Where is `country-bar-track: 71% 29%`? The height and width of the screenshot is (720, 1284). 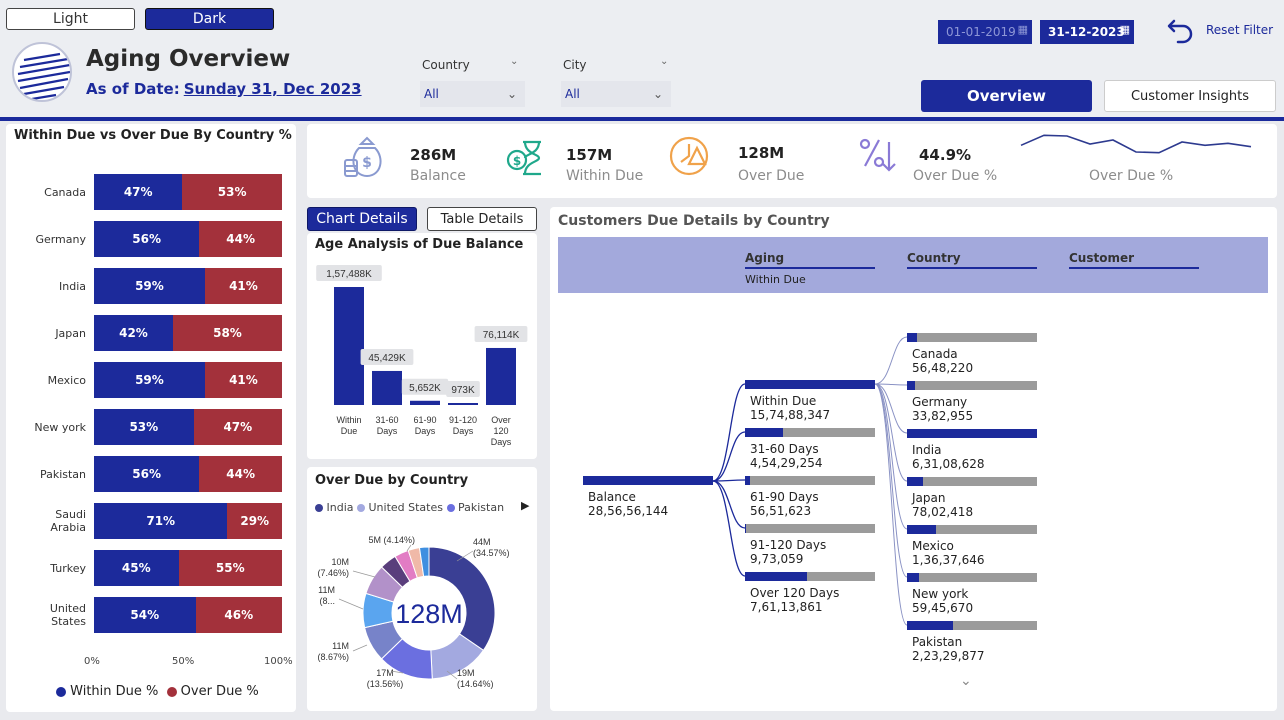 country-bar-track: 71% 29% is located at coordinates (188, 521).